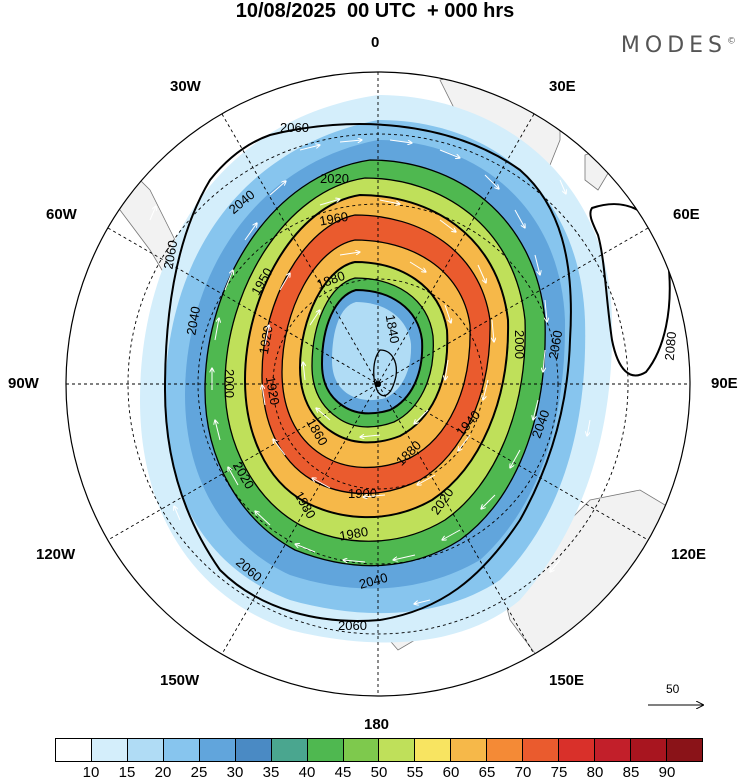 The width and height of the screenshot is (750, 782). What do you see at coordinates (667, 772) in the screenshot?
I see `colorbar-tick-label: 90` at bounding box center [667, 772].